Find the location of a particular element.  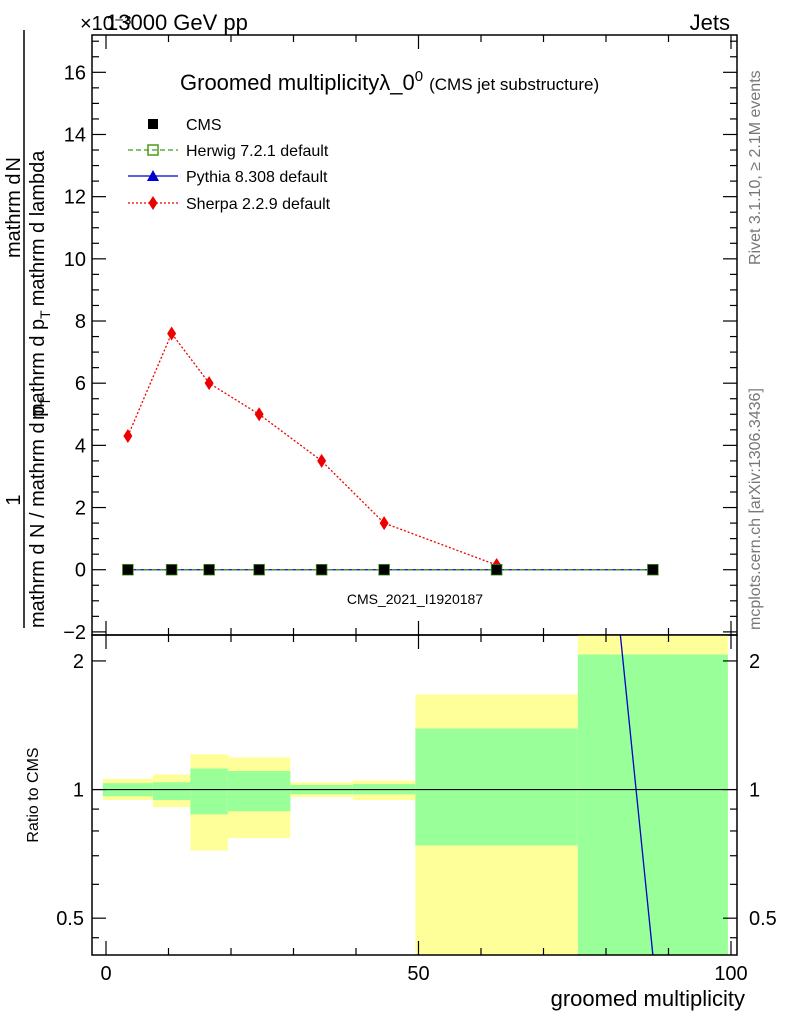

y-tick-label: 10 is located at coordinates (75, 260).